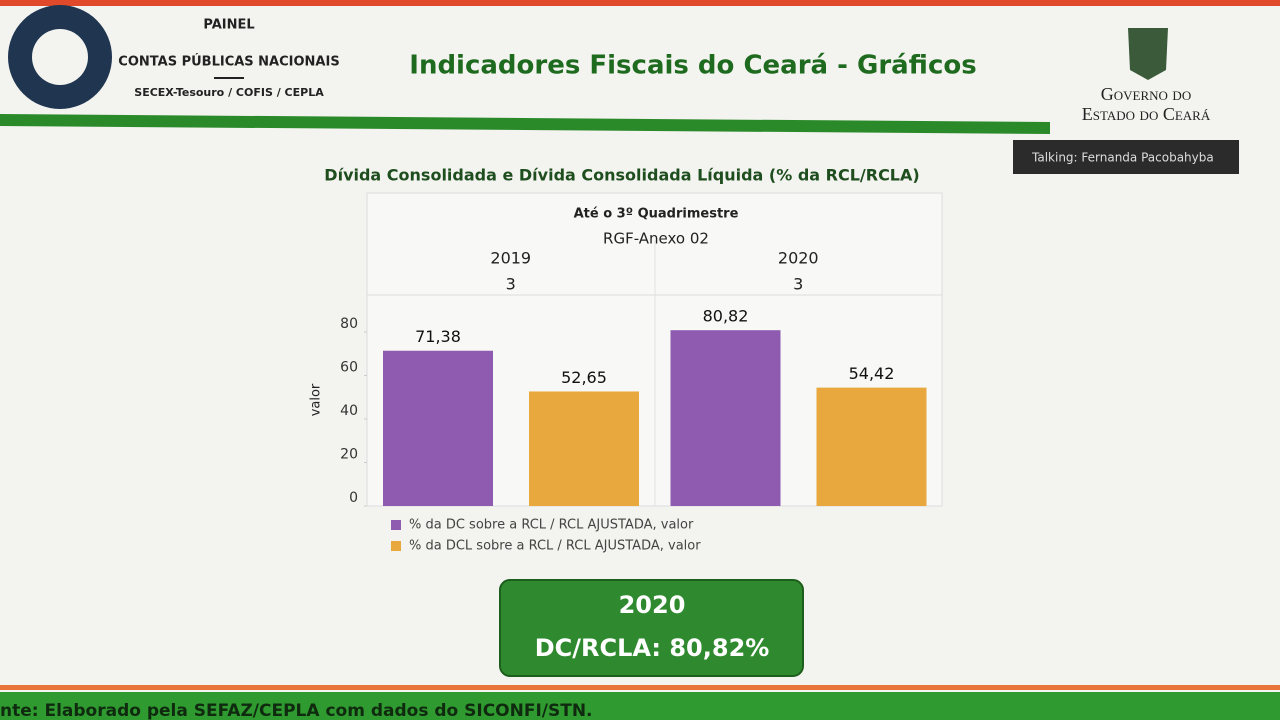  Describe the element at coordinates (228, 25) in the screenshot. I see `panel-line: PAINEL` at that location.